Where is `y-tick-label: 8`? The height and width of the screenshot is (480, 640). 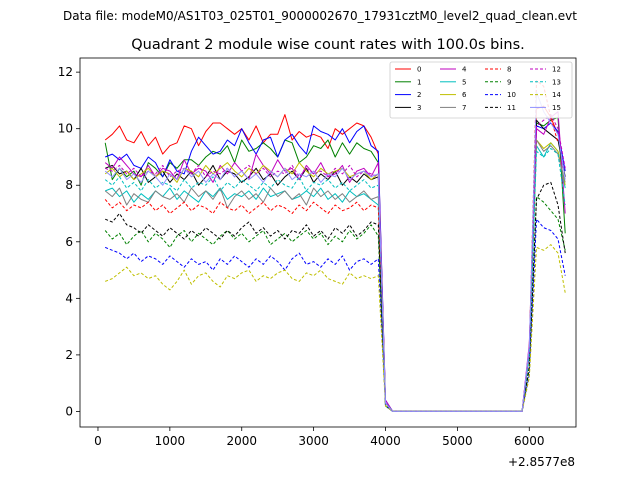
y-tick-label: 8 is located at coordinates (69, 185).